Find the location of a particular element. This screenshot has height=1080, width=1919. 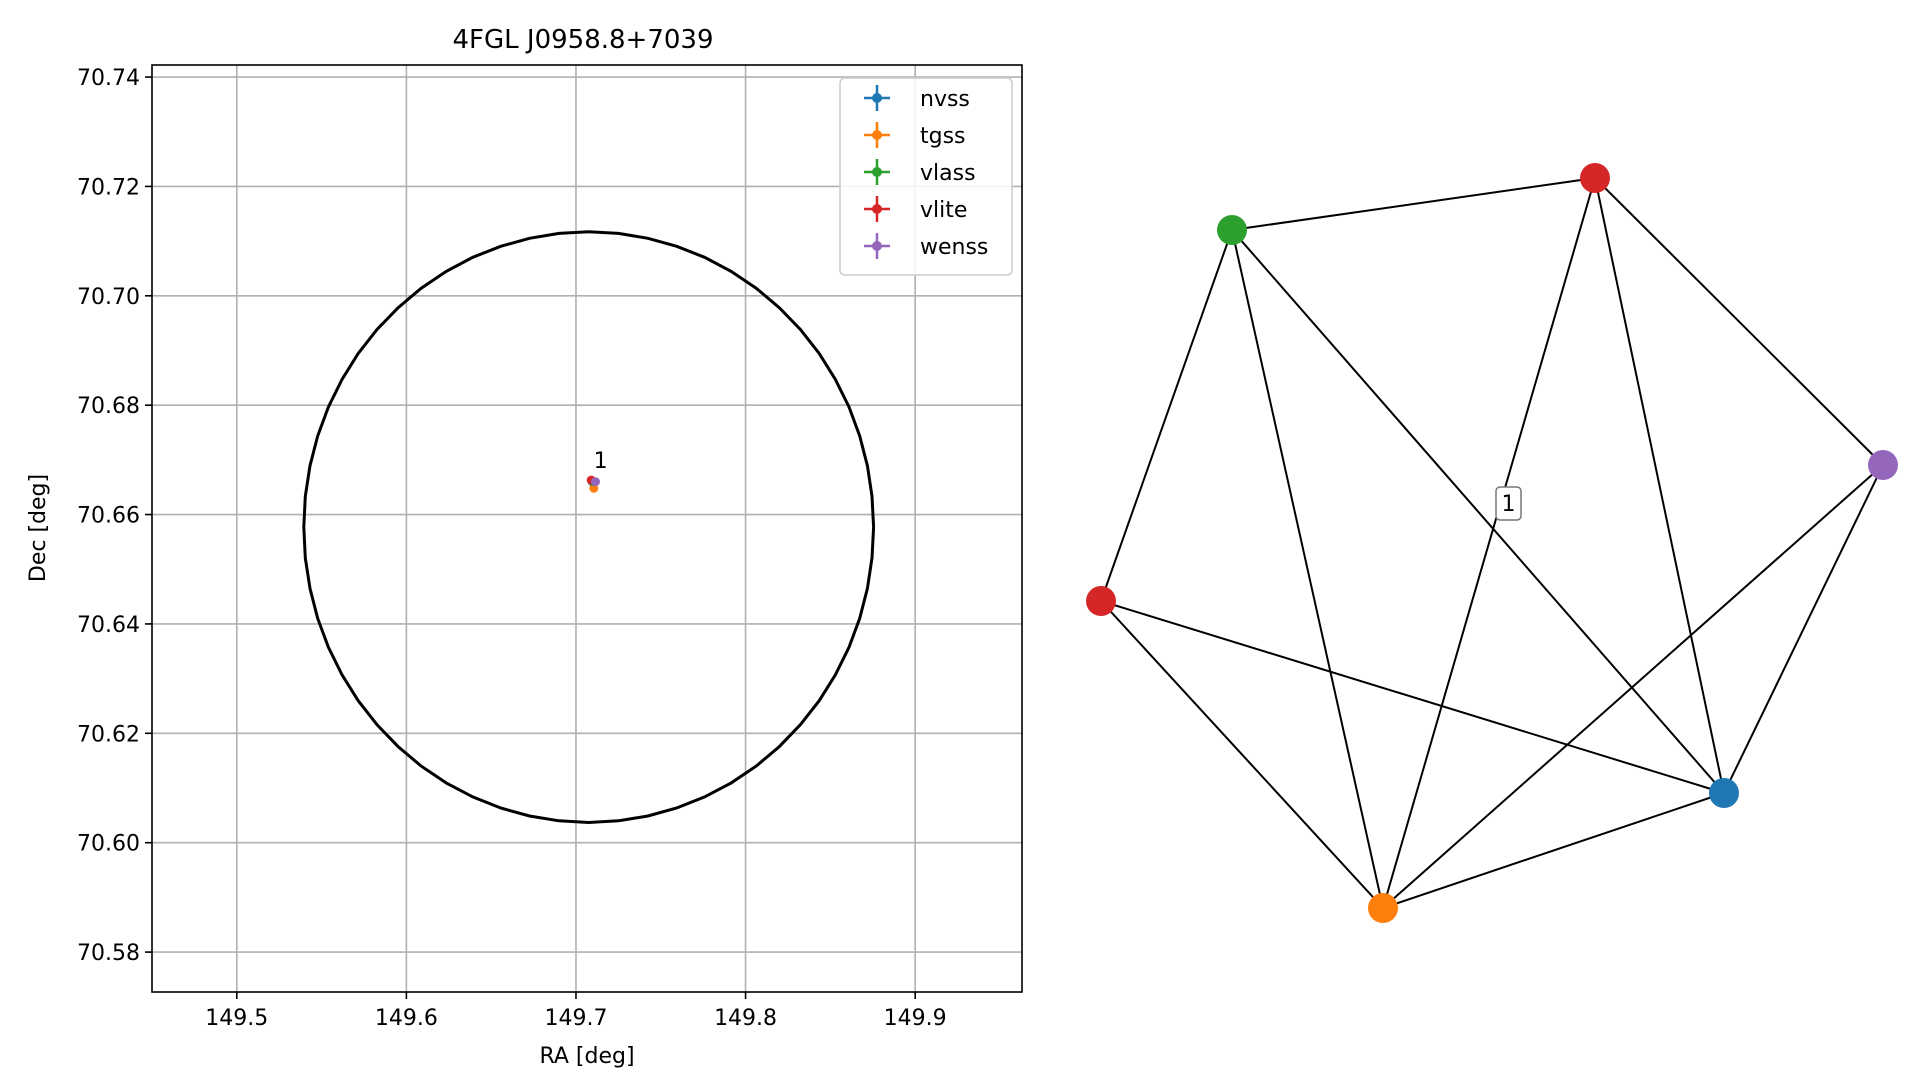

legend-entry-nvss: nvss is located at coordinates (917, 98).